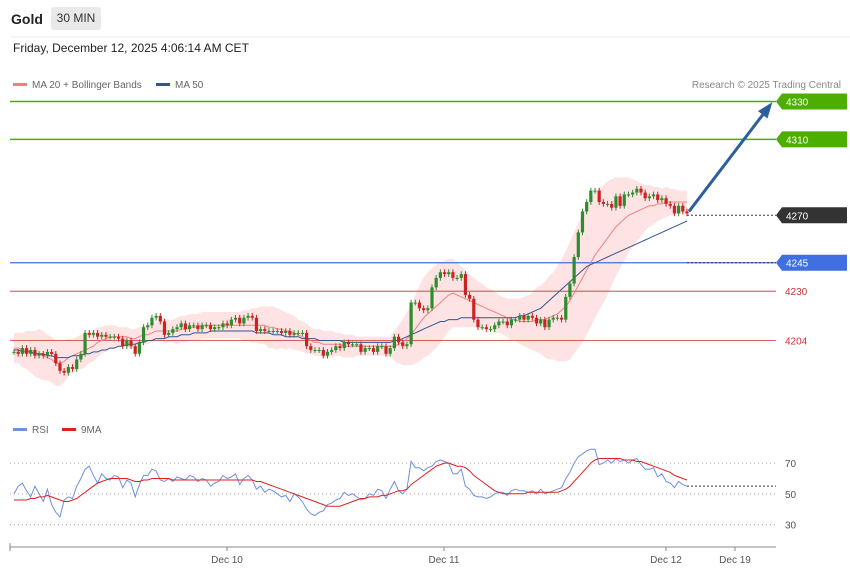 This screenshot has width=850, height=576. Describe the element at coordinates (729, 158) in the screenshot. I see `forecast-arrow` at that location.